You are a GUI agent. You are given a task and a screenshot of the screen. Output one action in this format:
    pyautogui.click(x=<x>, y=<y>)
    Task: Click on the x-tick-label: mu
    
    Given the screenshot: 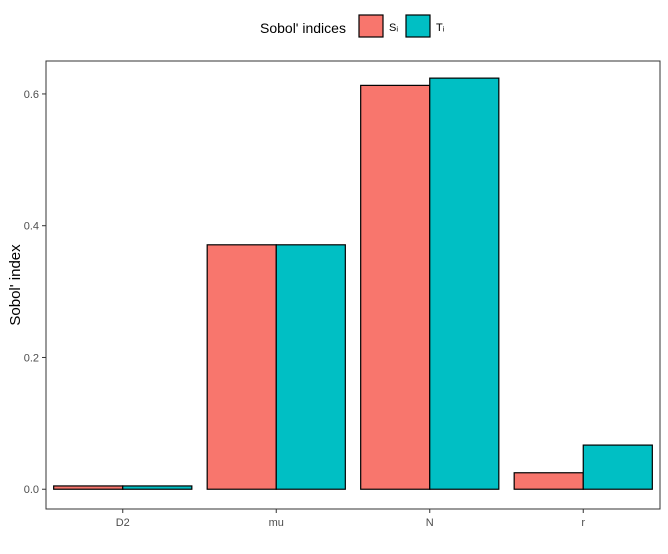 What is the action you would take?
    pyautogui.click(x=276, y=523)
    